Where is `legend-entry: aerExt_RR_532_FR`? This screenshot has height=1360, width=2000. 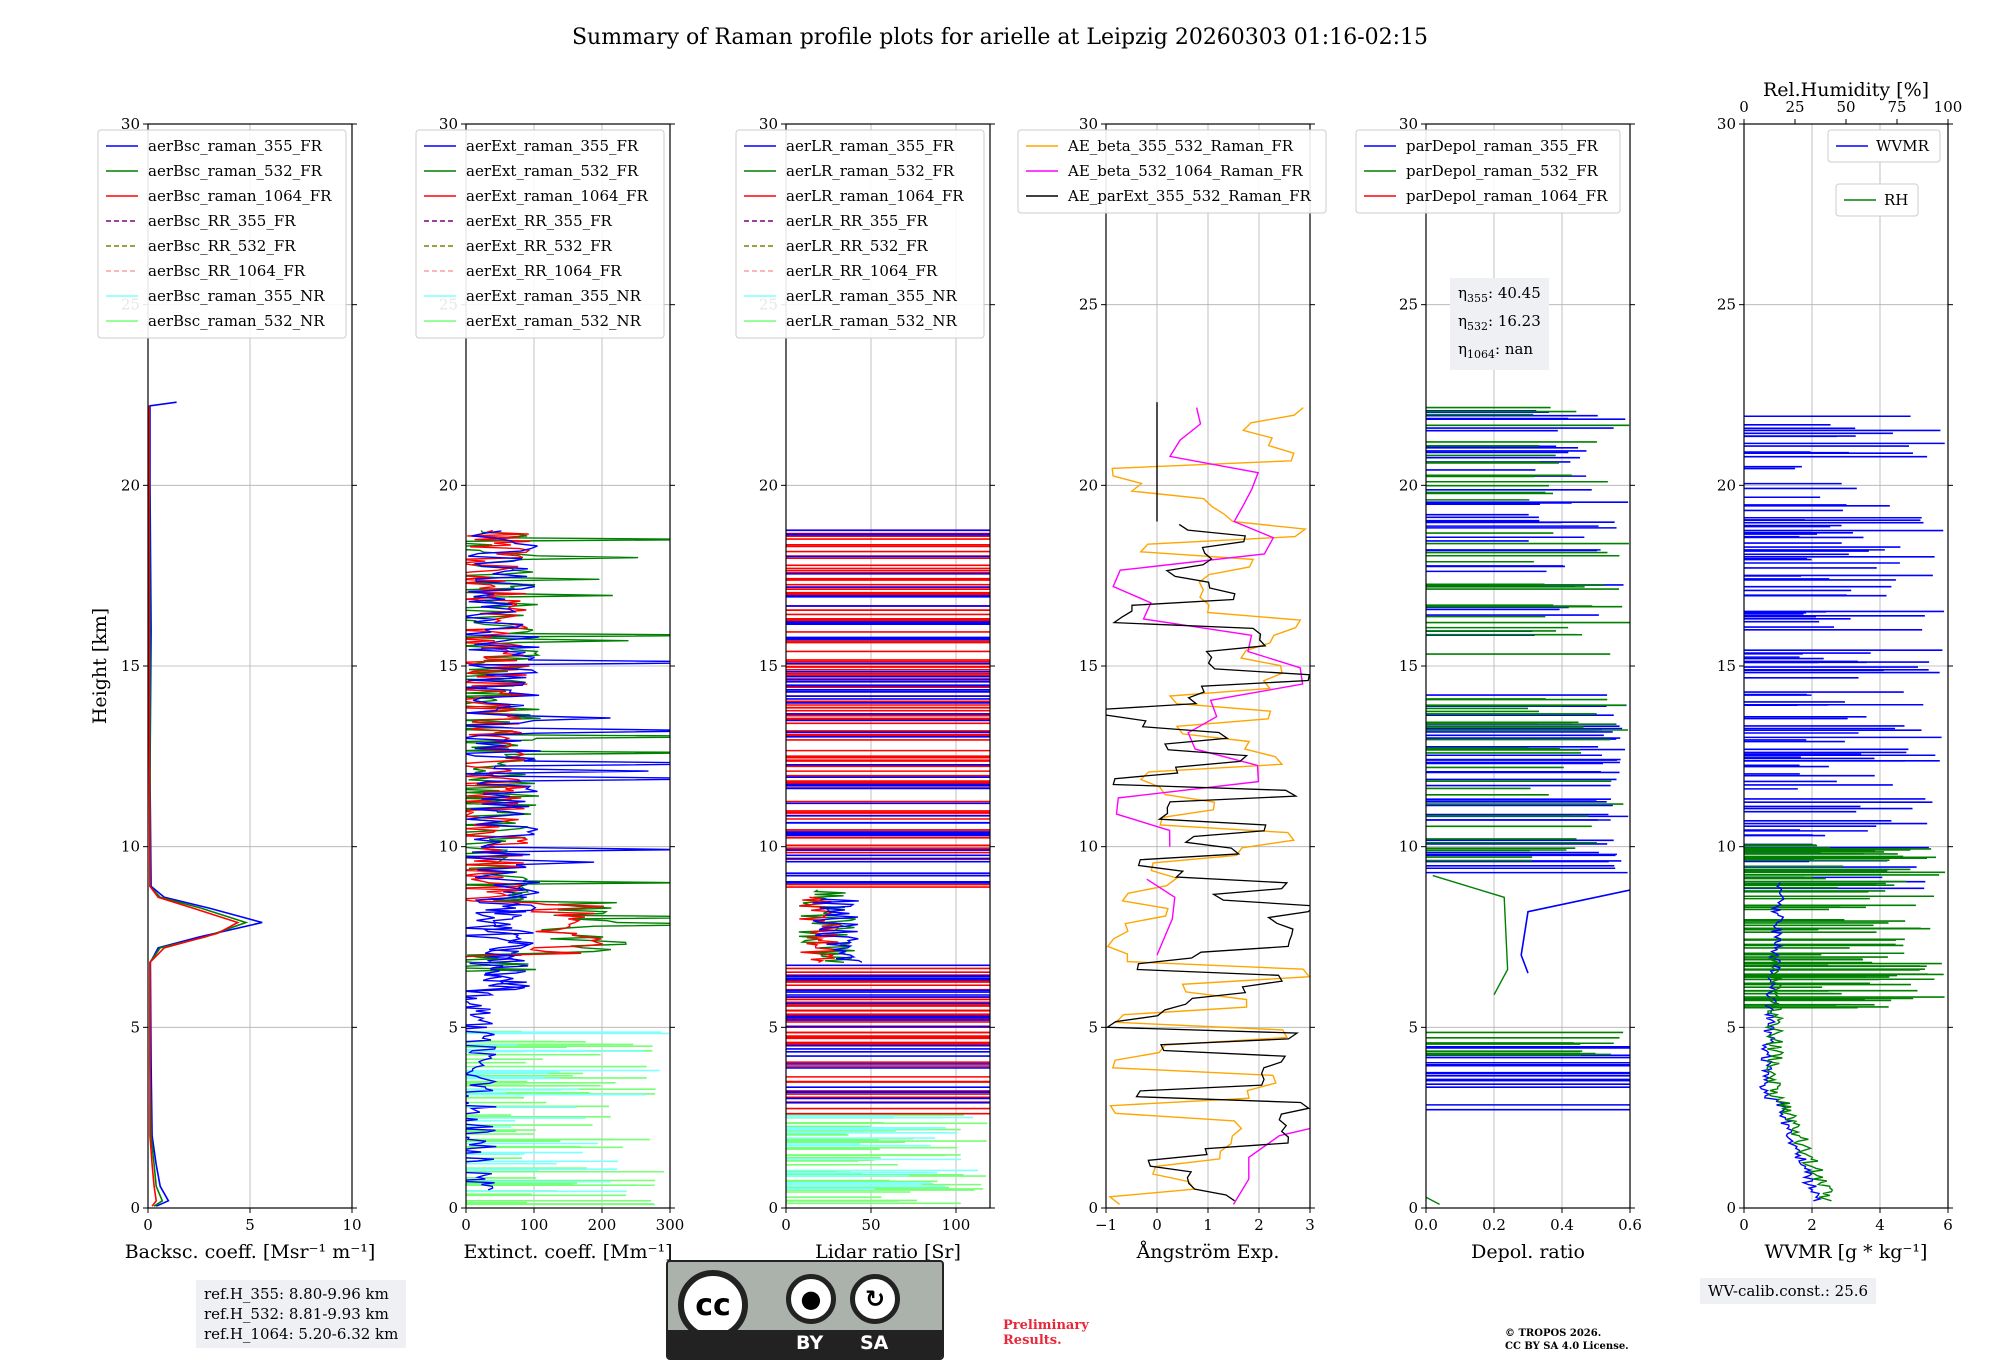 legend-entry: aerExt_RR_532_FR is located at coordinates (539, 246).